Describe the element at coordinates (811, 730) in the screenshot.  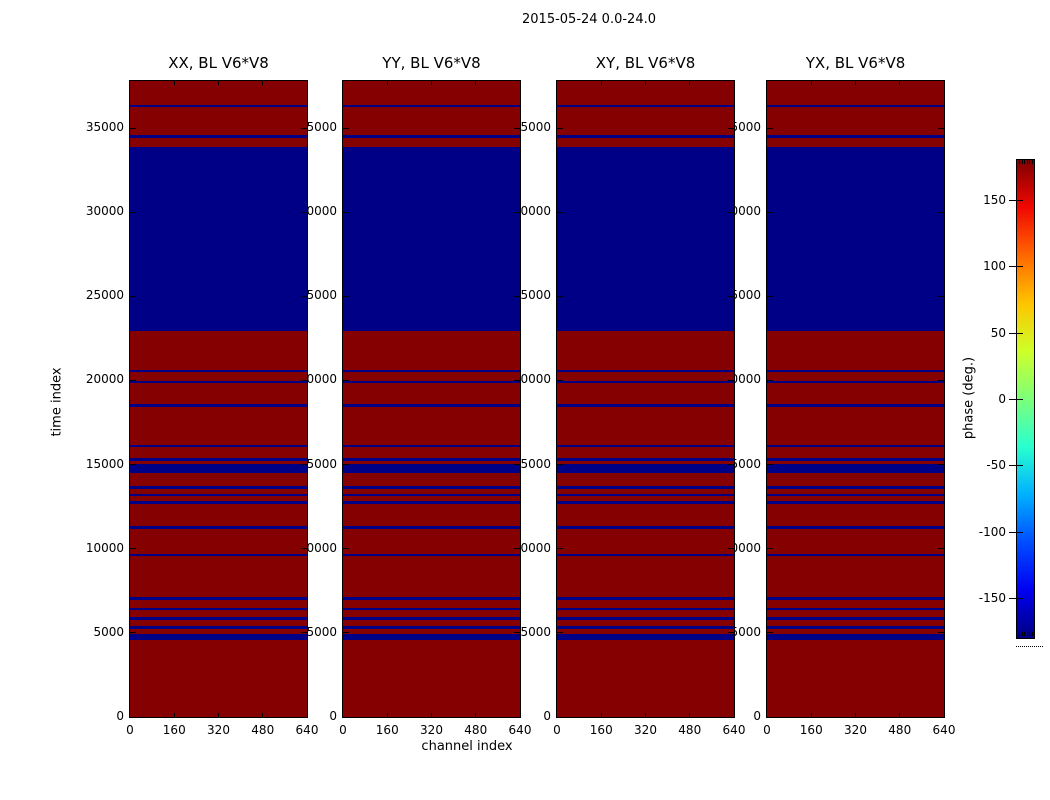
I see `x-tick-label: 160` at that location.